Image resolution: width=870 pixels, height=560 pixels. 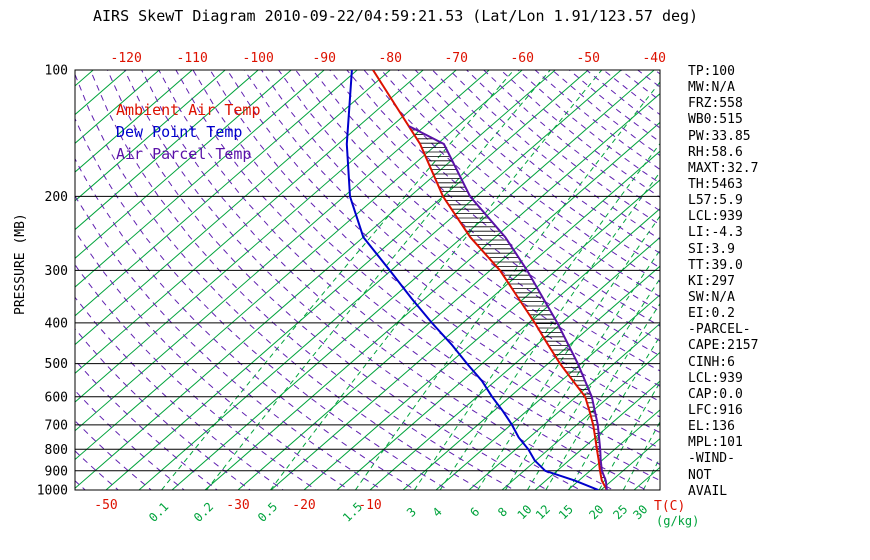 What do you see at coordinates (56, 425) in the screenshot?
I see `svg-text: 700` at bounding box center [56, 425].